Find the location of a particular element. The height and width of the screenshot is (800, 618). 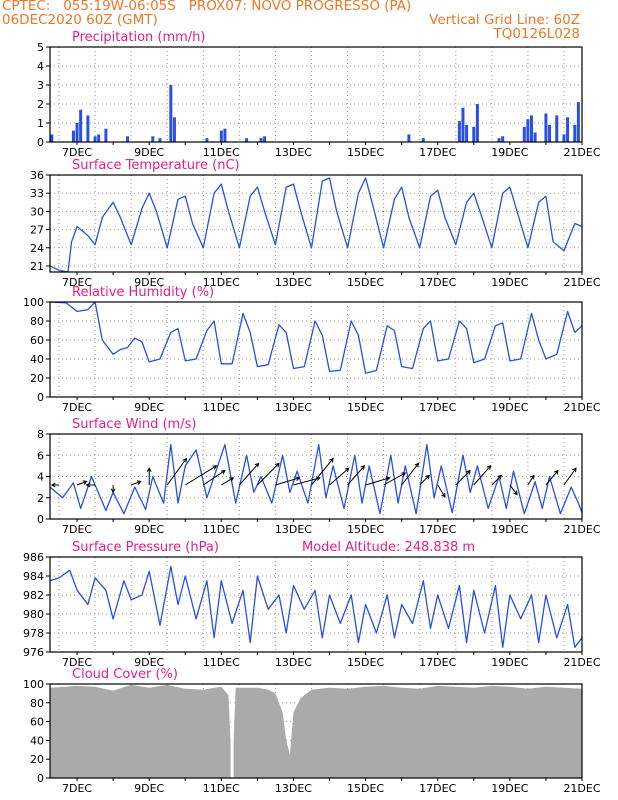

cloud-ytick-label: 20 is located at coordinates (37, 759).